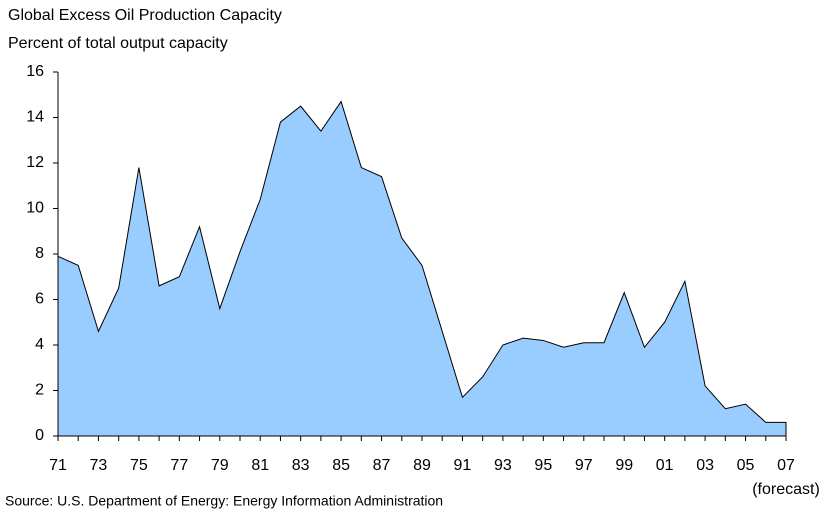  I want to click on y-tick-label: 6, so click(39, 299).